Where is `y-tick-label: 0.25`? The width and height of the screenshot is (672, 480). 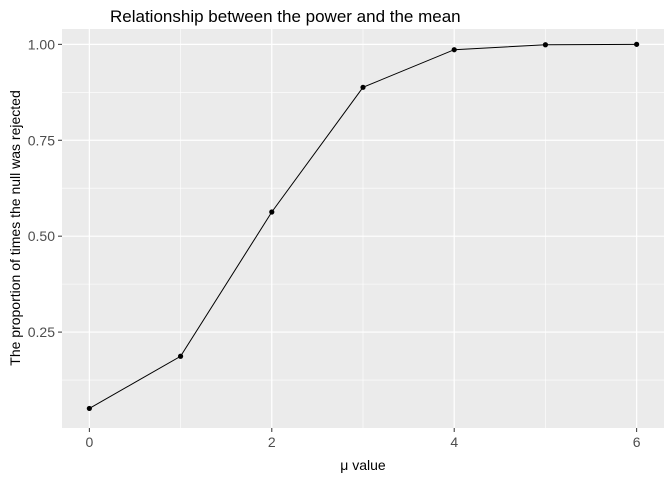 y-tick-label: 0.25 is located at coordinates (41, 332).